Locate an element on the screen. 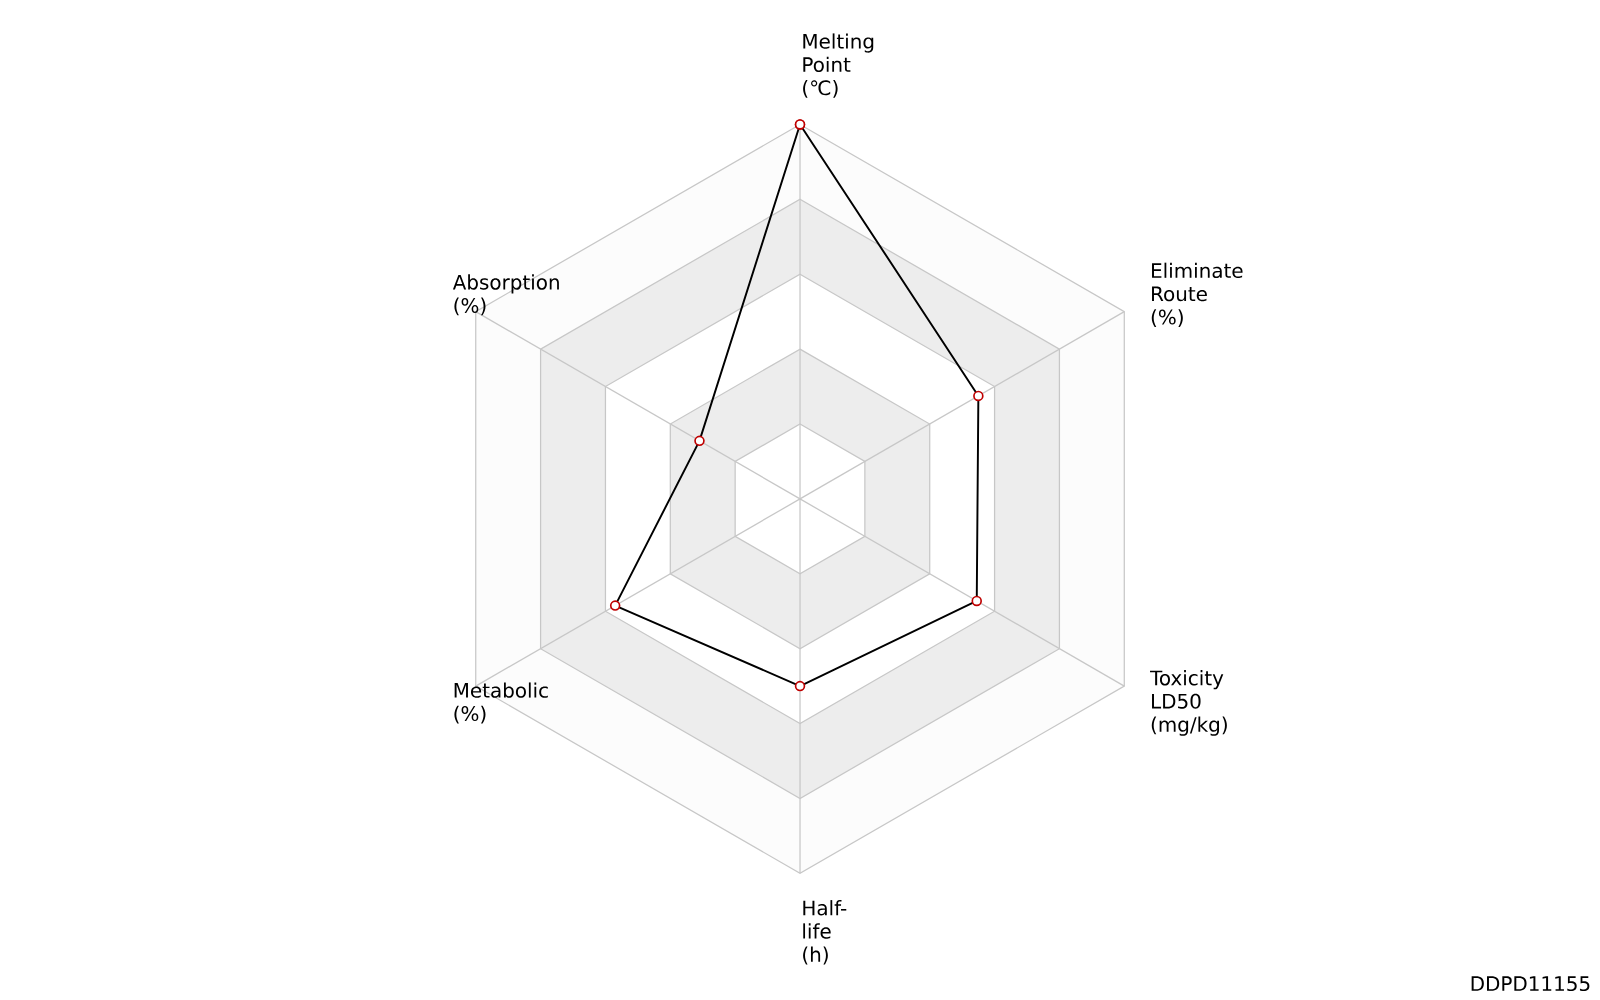 The image size is (1600, 1000). spoke-label: Melting Point (℃) is located at coordinates (838, 65).